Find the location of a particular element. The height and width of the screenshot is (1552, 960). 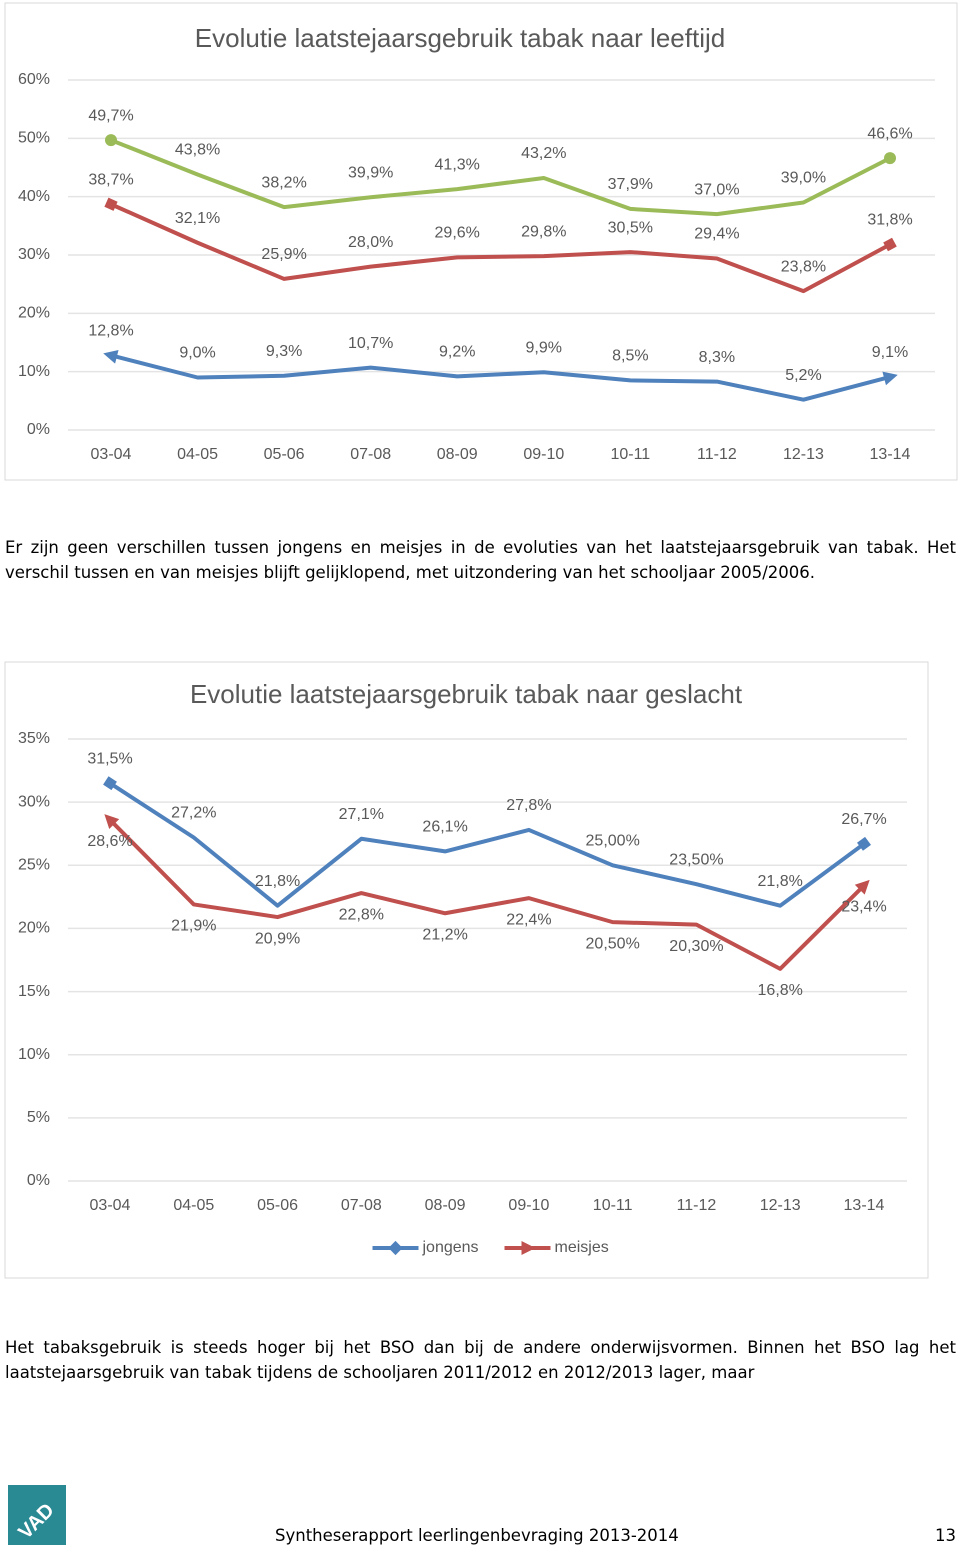

legend-label: jongens is located at coordinates (450, 1247).